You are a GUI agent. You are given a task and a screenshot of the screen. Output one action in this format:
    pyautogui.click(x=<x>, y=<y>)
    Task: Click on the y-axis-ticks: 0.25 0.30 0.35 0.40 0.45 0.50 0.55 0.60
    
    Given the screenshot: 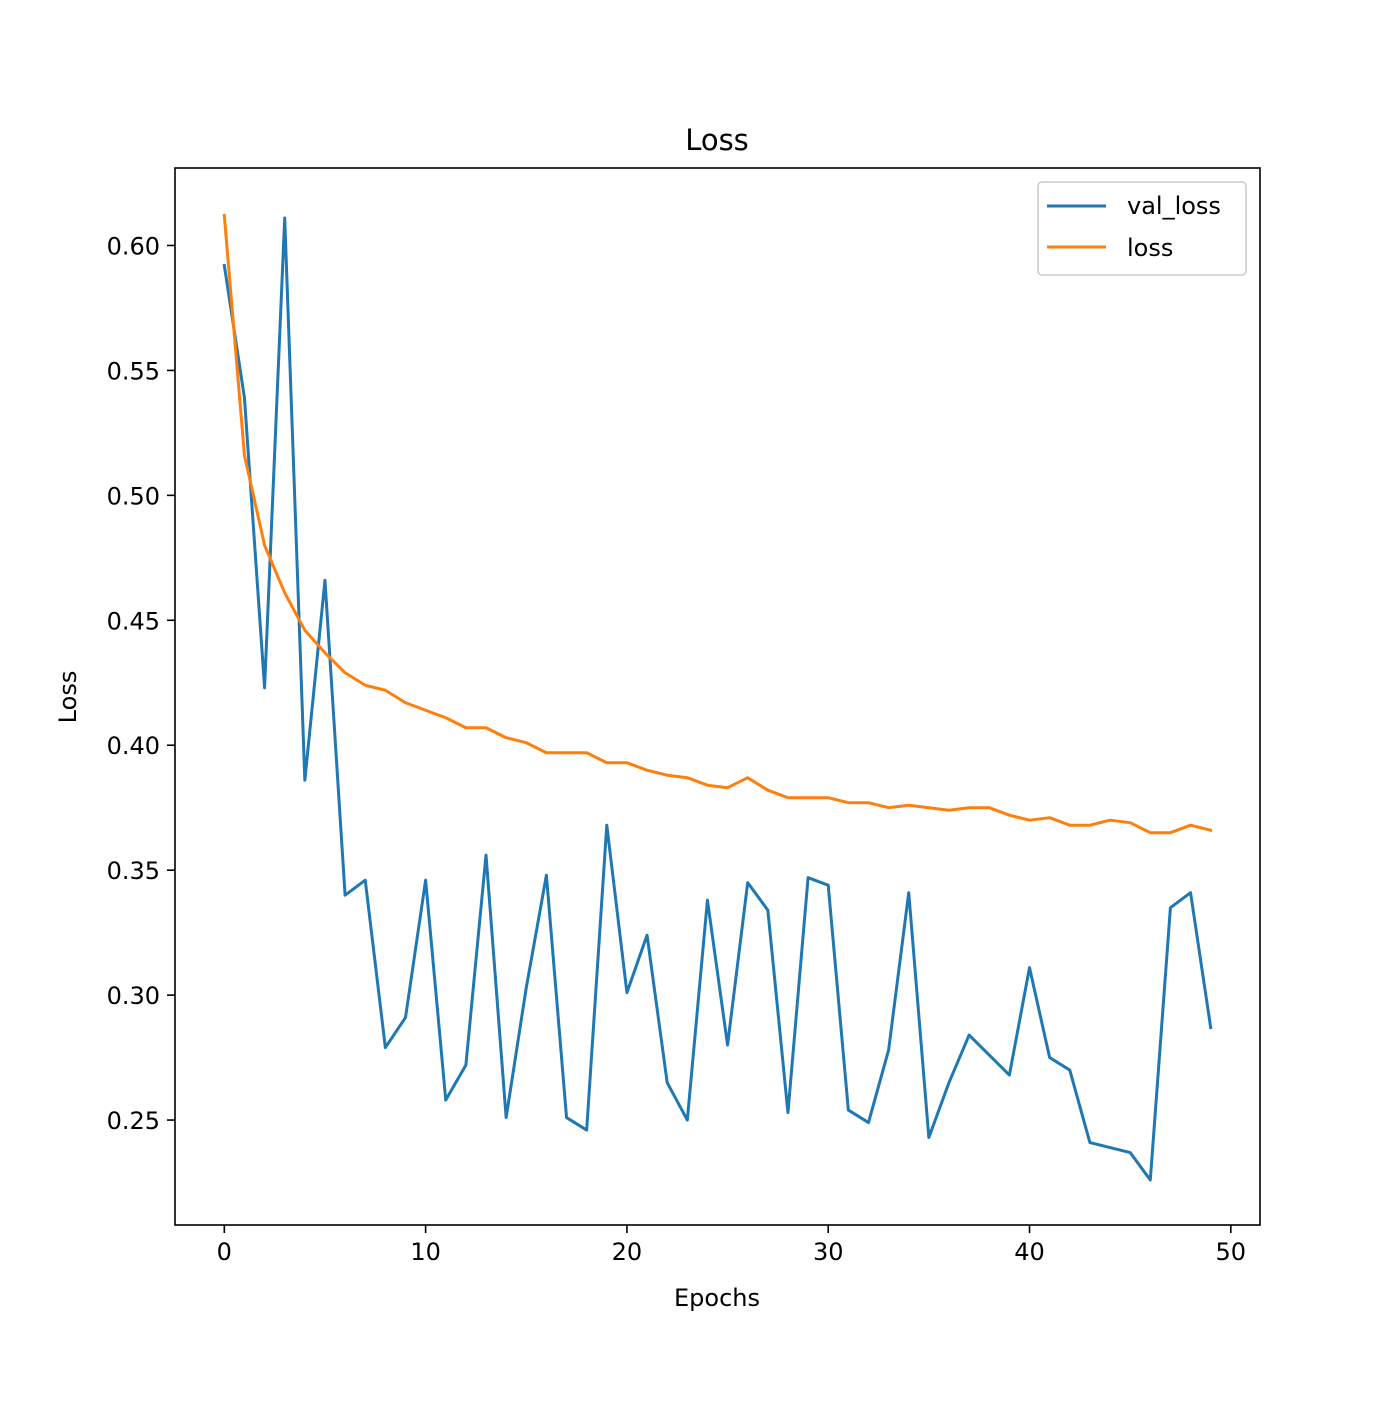 What is the action you would take?
    pyautogui.click(x=141, y=683)
    